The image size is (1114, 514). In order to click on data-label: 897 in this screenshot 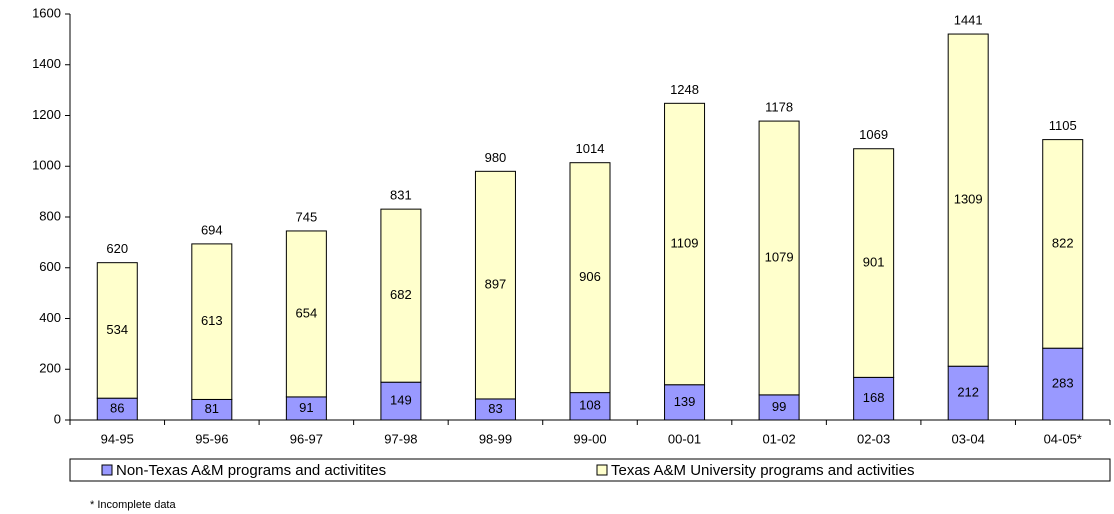, I will do `click(496, 284)`.